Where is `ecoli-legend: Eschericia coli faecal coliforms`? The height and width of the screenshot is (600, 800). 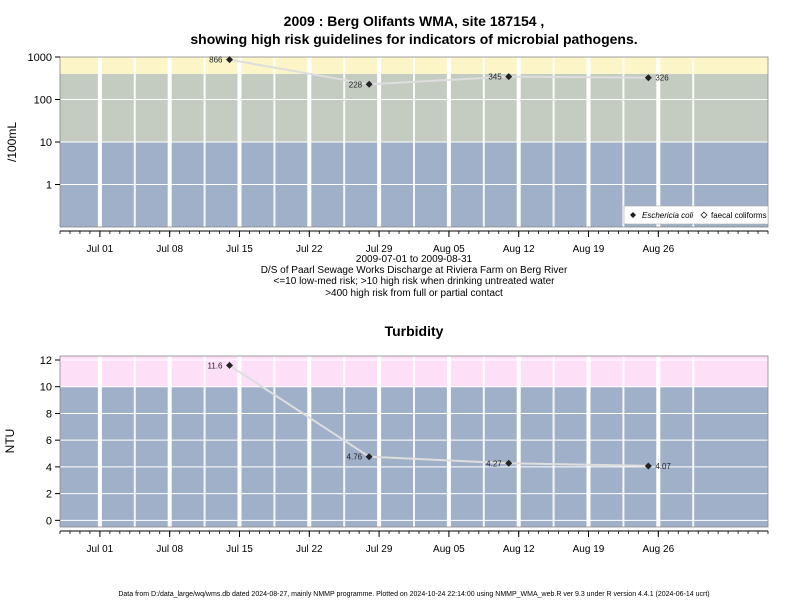 ecoli-legend: Eschericia coli faecal coliforms is located at coordinates (696, 215).